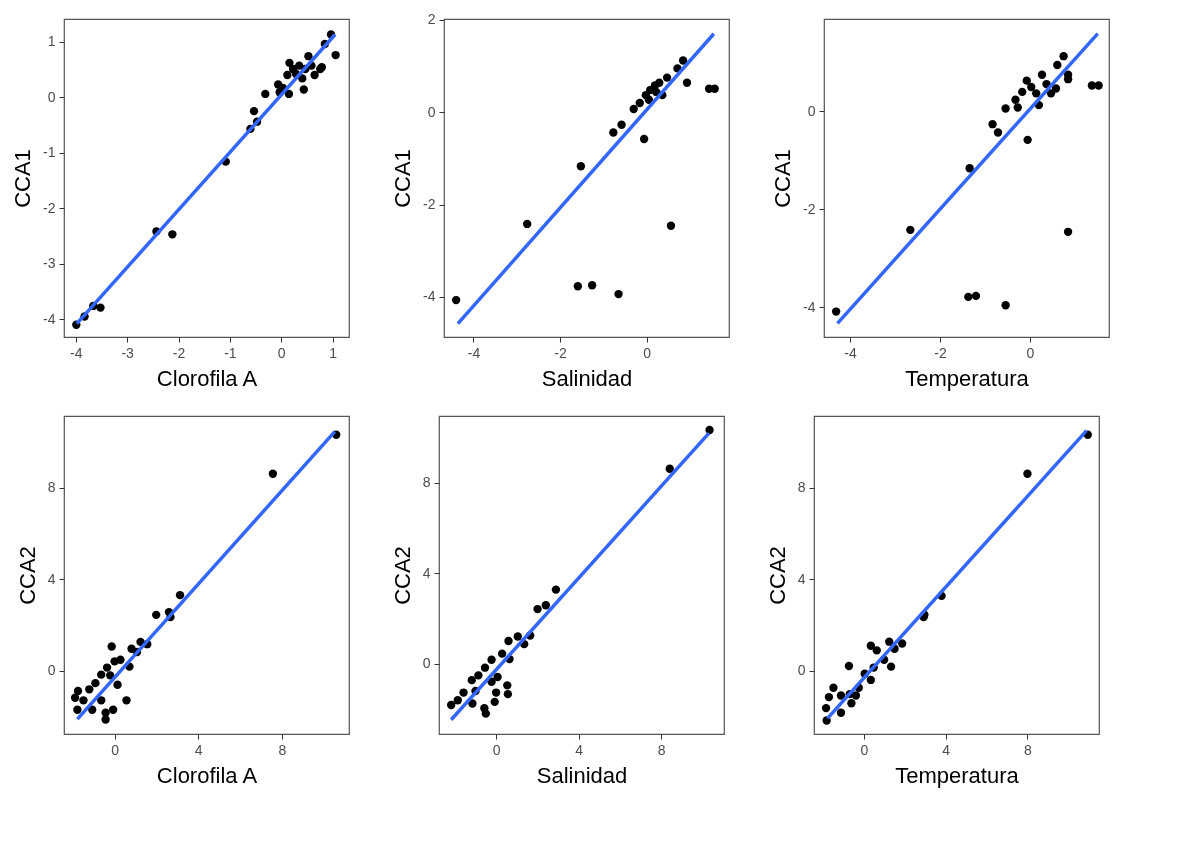 The height and width of the screenshot is (852, 1200). I want to click on y-tick-label: 1, so click(51, 41).